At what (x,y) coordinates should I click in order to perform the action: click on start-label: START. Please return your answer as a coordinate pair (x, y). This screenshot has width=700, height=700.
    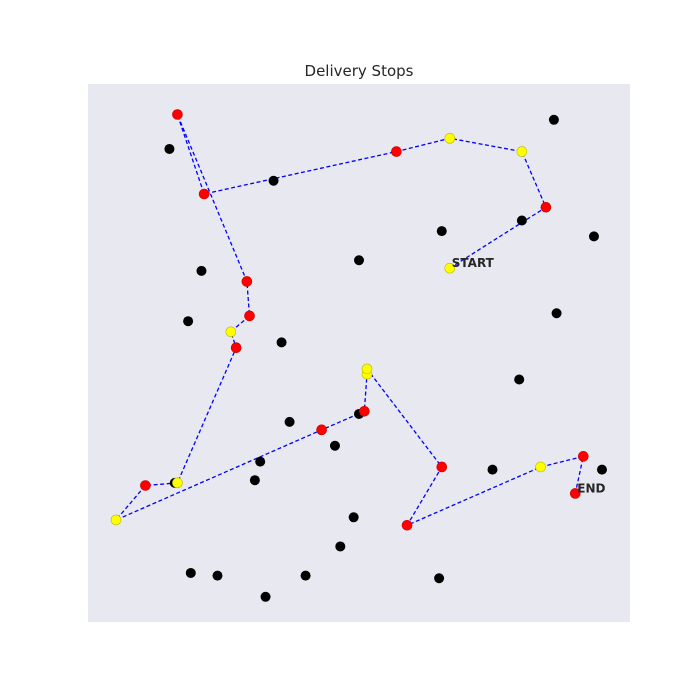
    Looking at the image, I should click on (473, 263).